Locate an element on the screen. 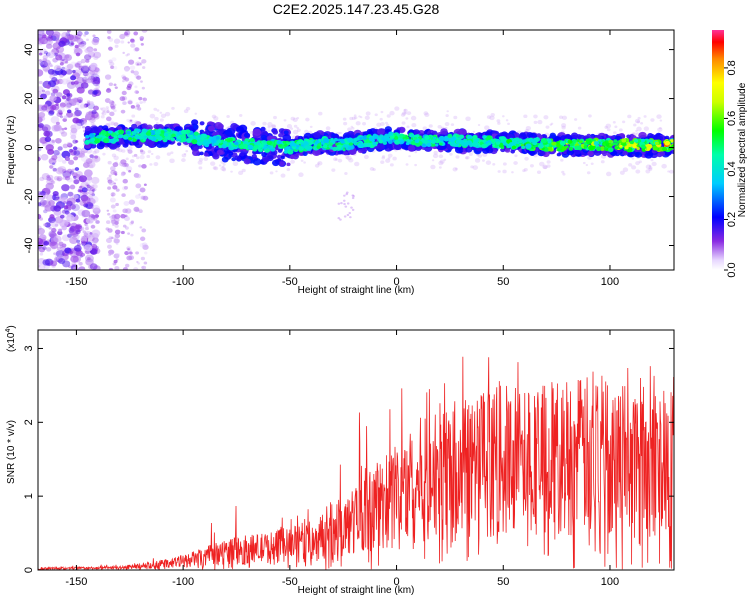 The width and height of the screenshot is (750, 600). snr-x-label: Height of straight line (km) is located at coordinates (356, 590).